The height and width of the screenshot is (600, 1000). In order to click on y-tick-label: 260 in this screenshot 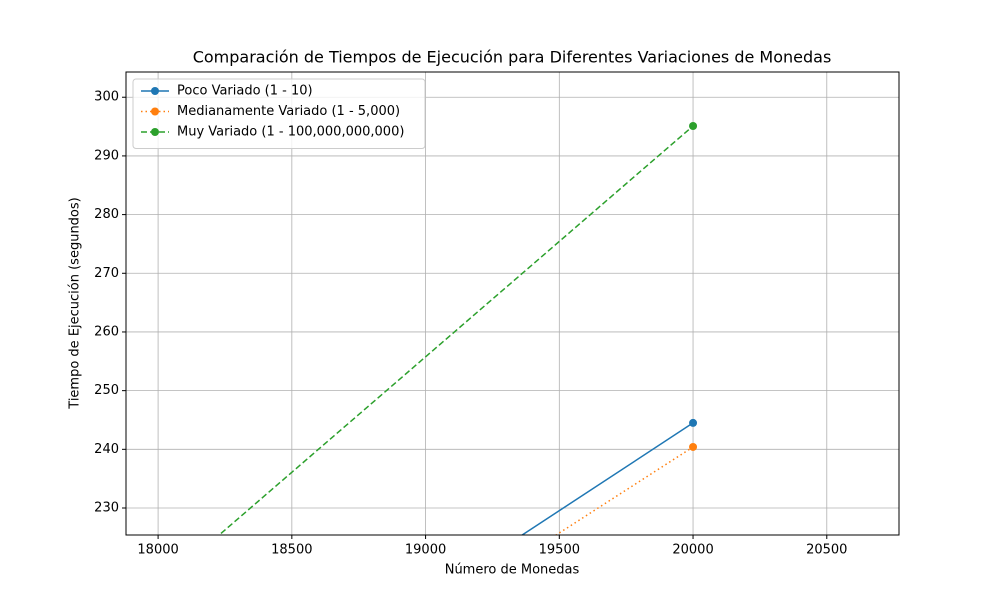, I will do `click(106, 331)`.